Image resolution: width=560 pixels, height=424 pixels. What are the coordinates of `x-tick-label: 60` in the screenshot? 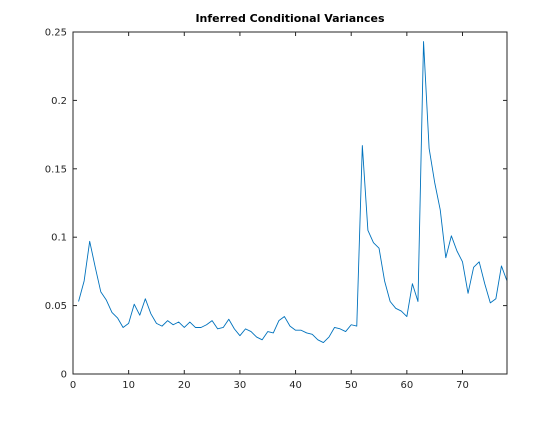 It's located at (406, 385).